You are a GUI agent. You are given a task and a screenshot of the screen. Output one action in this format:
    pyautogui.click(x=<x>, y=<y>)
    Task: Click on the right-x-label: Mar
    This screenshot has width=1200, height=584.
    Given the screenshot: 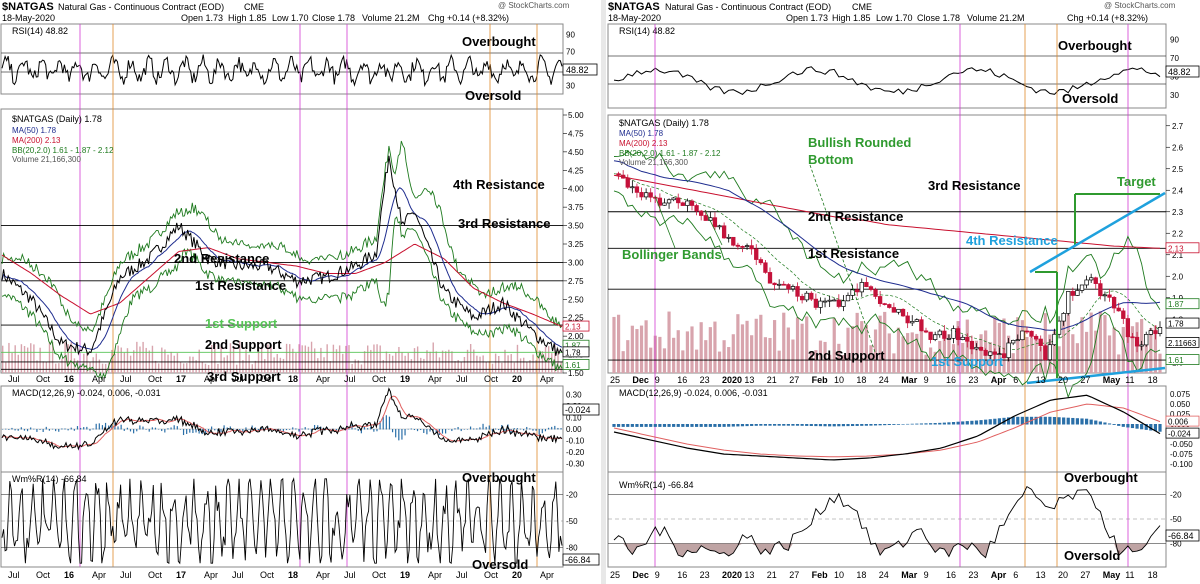 What is the action you would take?
    pyautogui.click(x=909, y=380)
    